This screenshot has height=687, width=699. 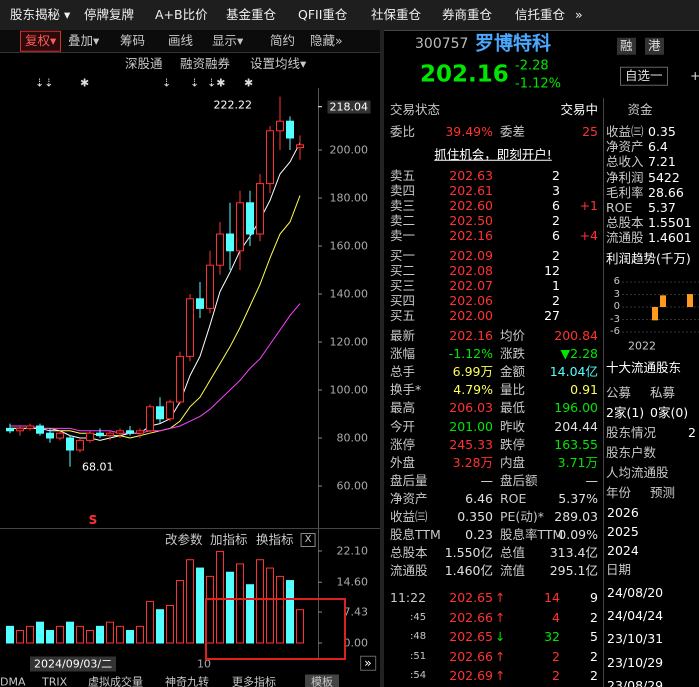 I want to click on side-tab: 资金, so click(x=640, y=109).